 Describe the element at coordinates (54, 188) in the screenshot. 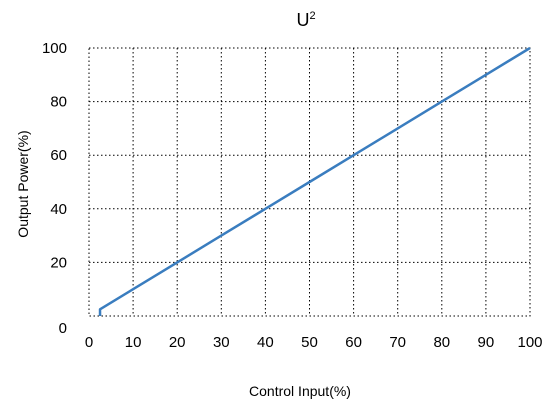

I see `y-tick-labels: 0 20 40 60 80 100` at that location.